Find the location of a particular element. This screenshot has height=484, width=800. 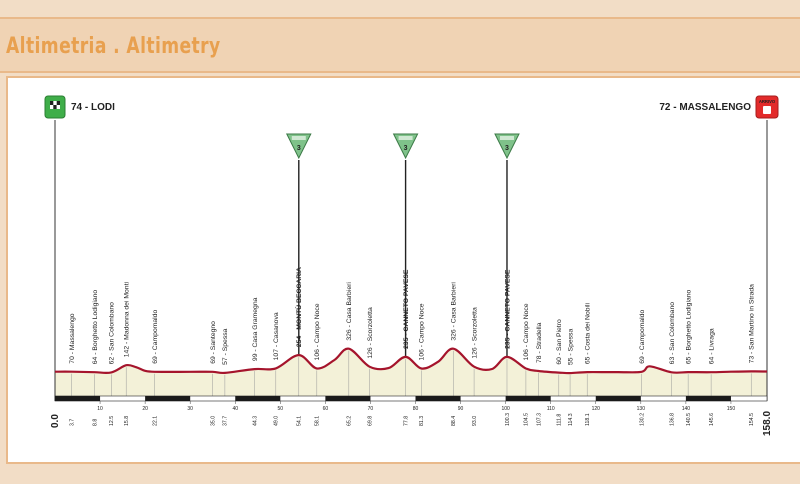

waypoint-km-label: 88.4 is located at coordinates (454, 421).